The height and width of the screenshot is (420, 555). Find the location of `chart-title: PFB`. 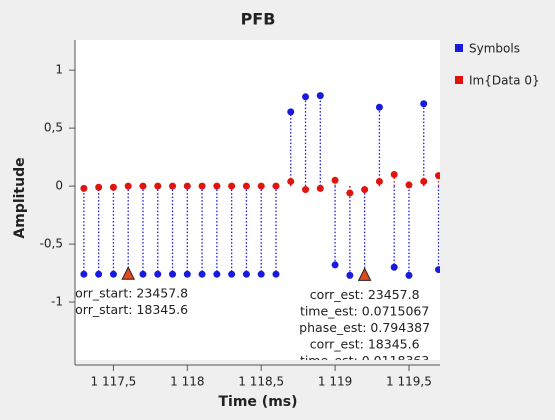

chart-title: PFB is located at coordinates (258, 19).